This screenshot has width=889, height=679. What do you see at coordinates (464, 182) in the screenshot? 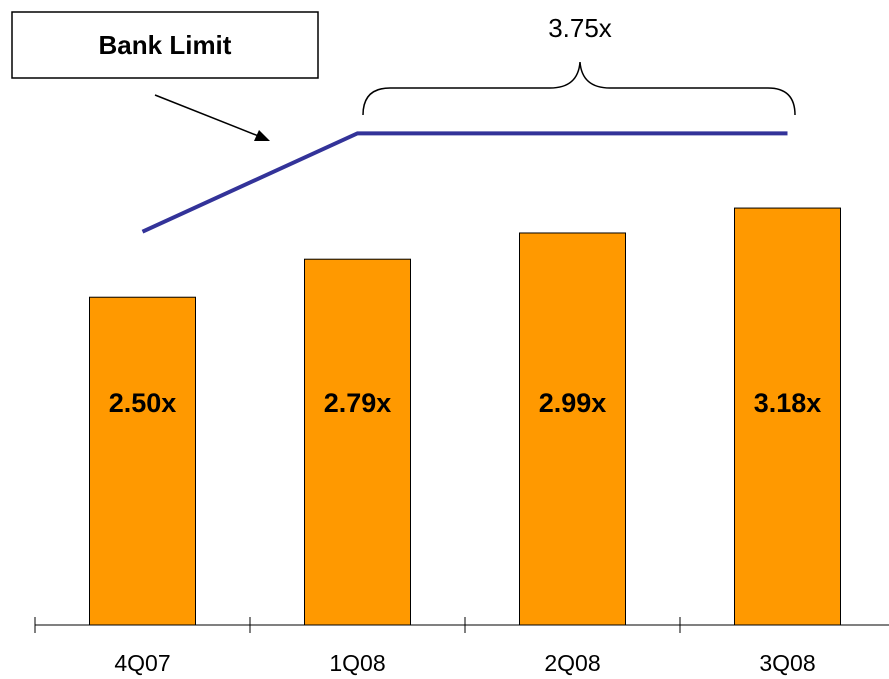
I see `line` at bounding box center [464, 182].